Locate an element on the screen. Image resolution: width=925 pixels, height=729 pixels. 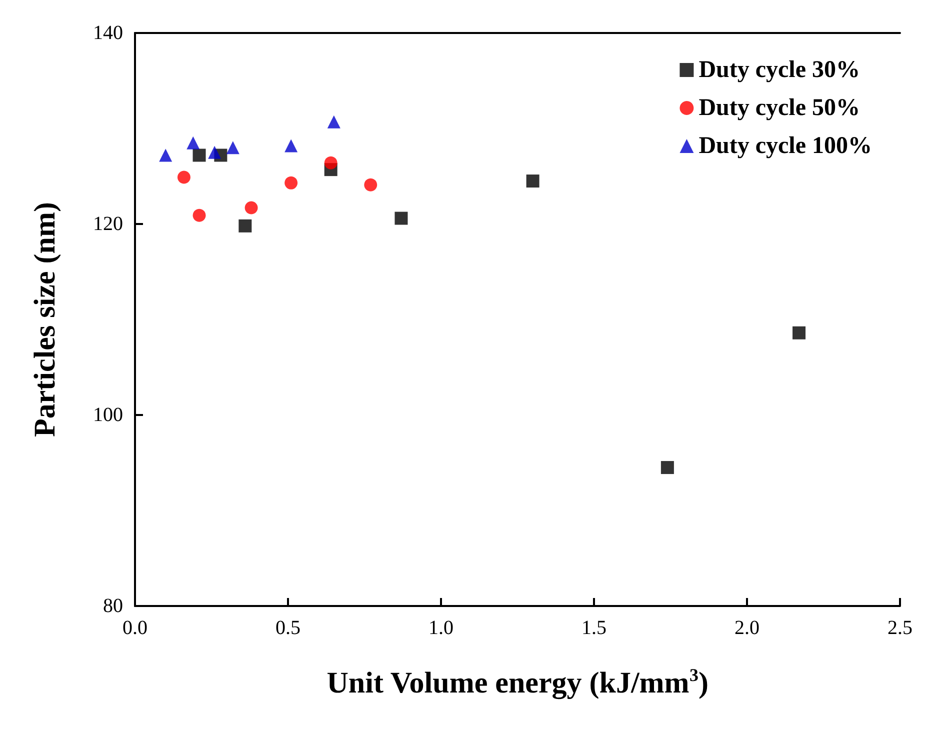
legend-label: Duty cycle 100% is located at coordinates (785, 146).